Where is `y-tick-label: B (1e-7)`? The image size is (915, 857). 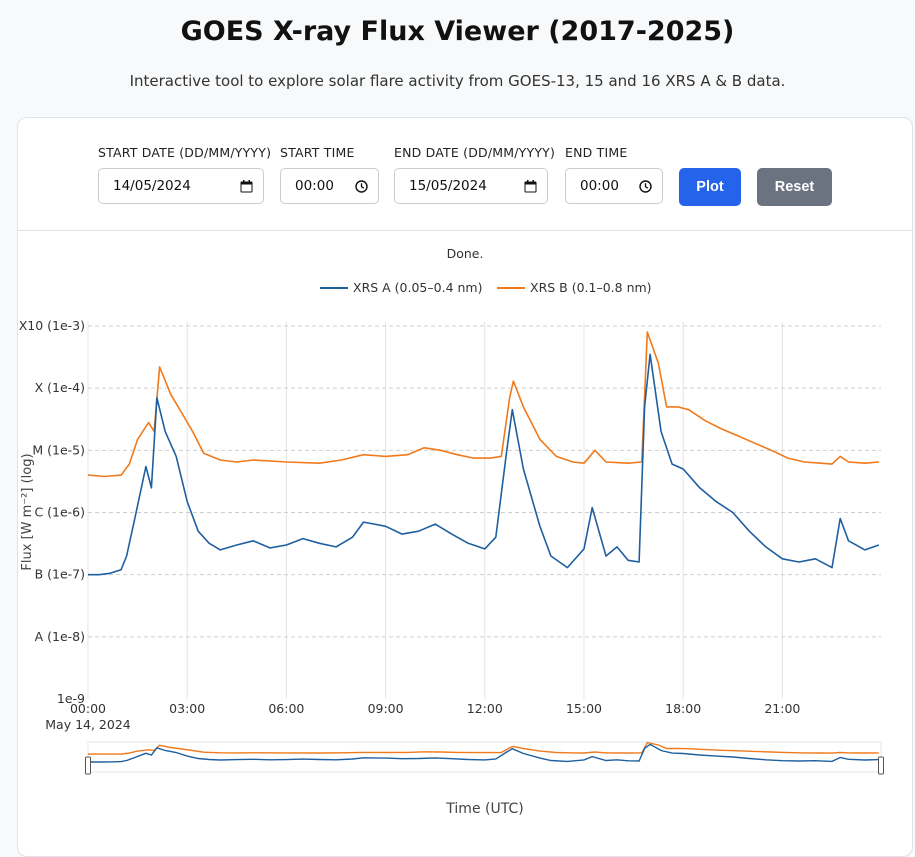 y-tick-label: B (1e-7) is located at coordinates (60, 574).